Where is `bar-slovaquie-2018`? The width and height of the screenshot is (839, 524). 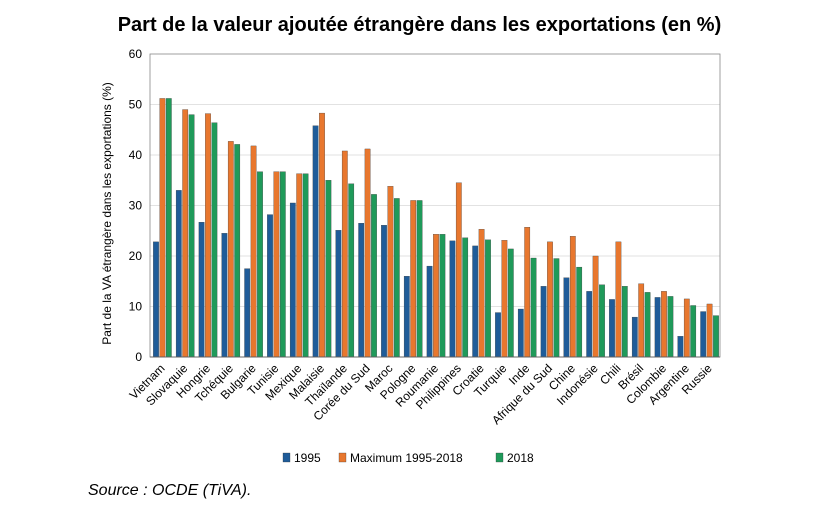 bar-slovaquie-2018 is located at coordinates (191, 236).